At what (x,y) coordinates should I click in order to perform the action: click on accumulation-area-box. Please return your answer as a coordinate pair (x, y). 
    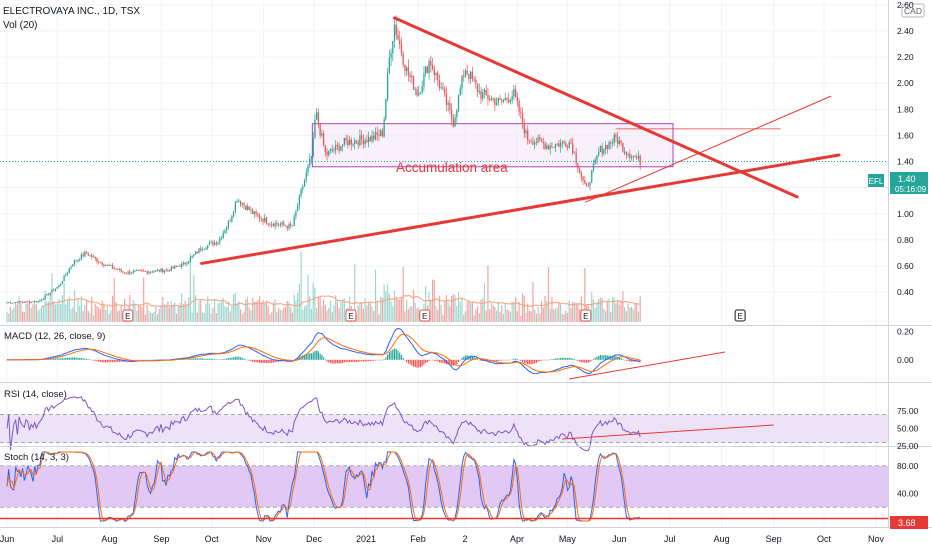
    Looking at the image, I should click on (492, 145).